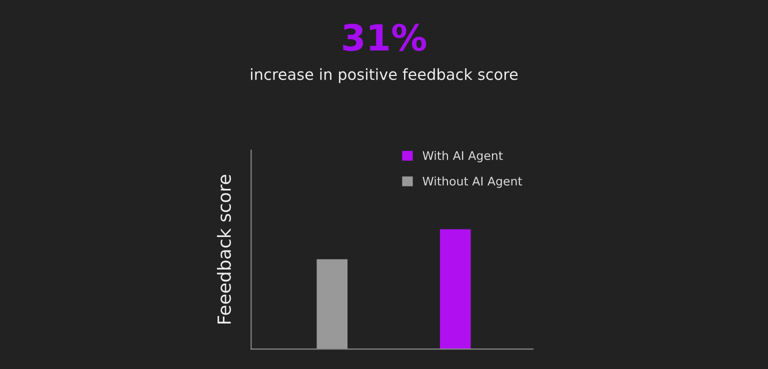 The width and height of the screenshot is (768, 369). I want to click on chart-subtitle: increase in positive feedback score, so click(384, 76).